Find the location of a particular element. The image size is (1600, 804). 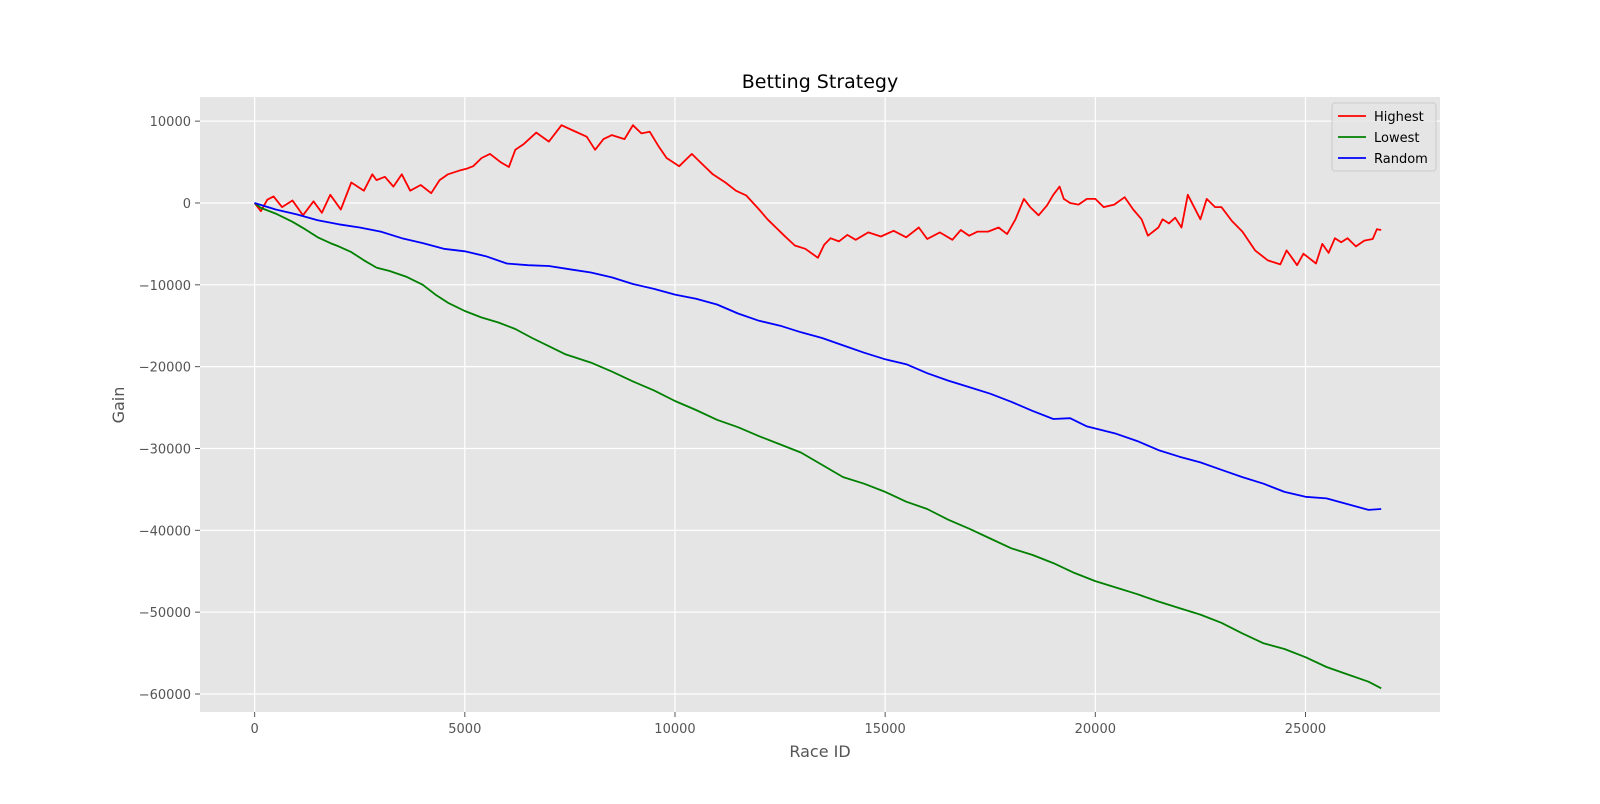

x-tick-label: 5000 is located at coordinates (464, 729).